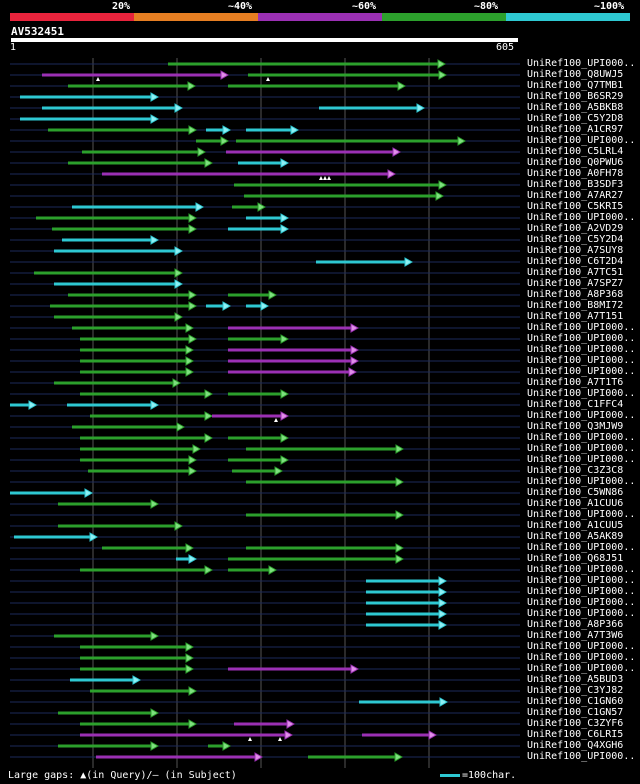 This screenshot has height=784, width=640. I want to click on hit-label: UniRef100_Q4XGH6, so click(575, 745).